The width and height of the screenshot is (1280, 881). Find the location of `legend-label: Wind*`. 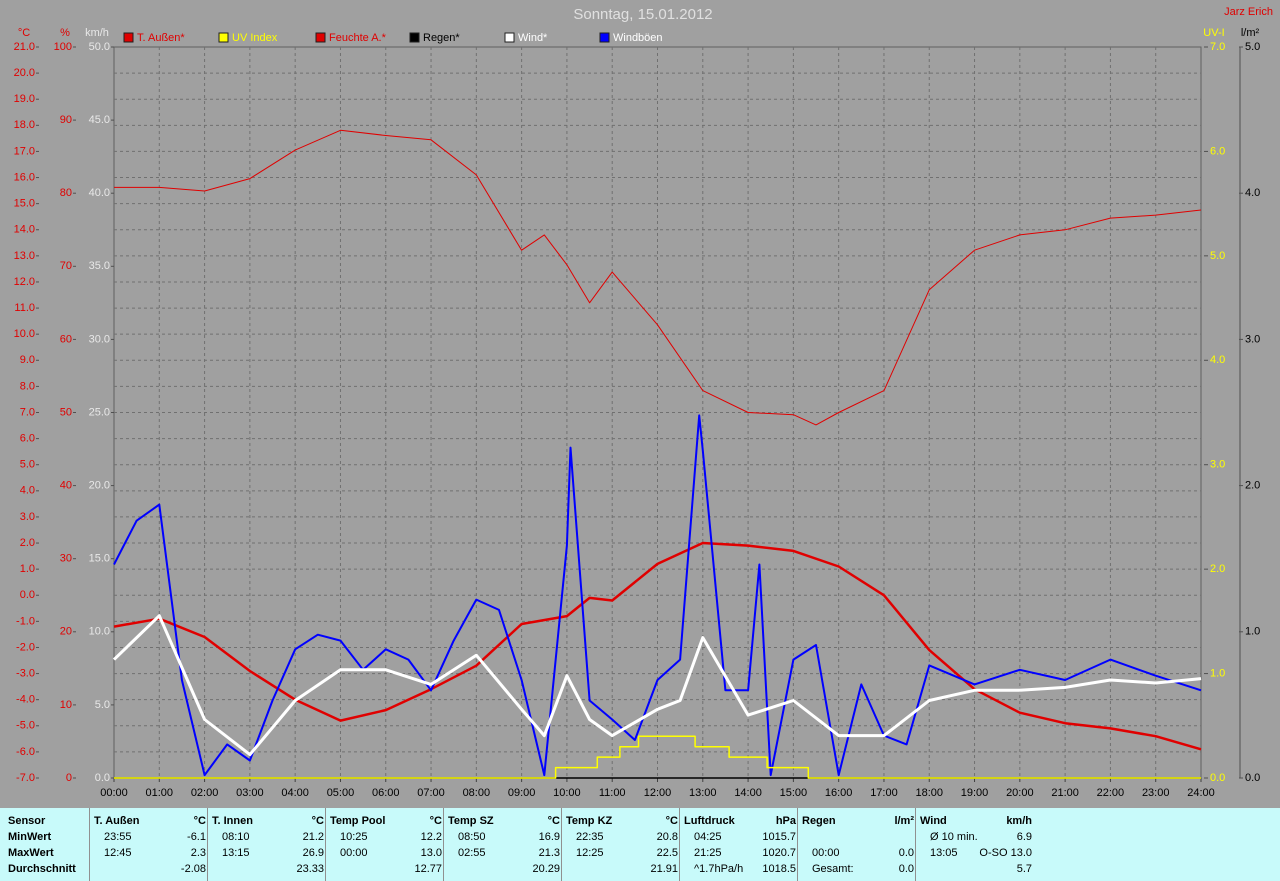

legend-label: Wind* is located at coordinates (533, 38).